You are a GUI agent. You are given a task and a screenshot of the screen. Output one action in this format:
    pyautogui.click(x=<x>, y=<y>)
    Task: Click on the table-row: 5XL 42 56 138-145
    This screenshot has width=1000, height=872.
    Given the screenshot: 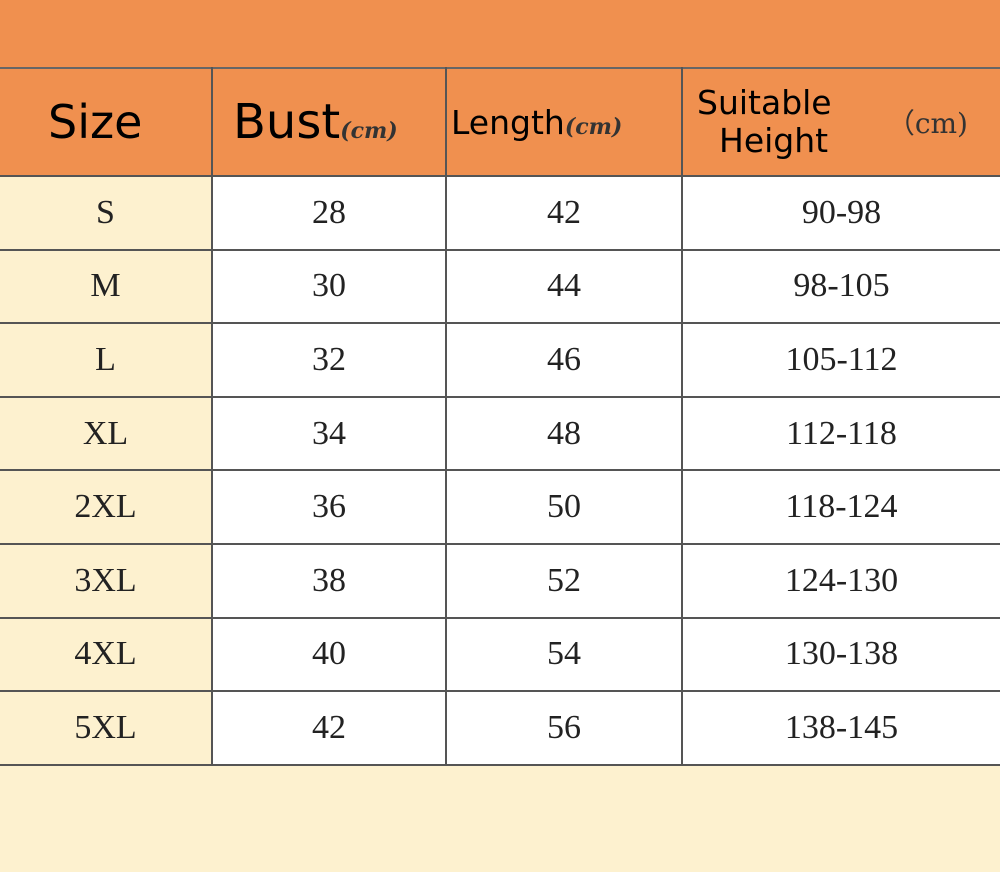 What is the action you would take?
    pyautogui.click(x=500, y=728)
    